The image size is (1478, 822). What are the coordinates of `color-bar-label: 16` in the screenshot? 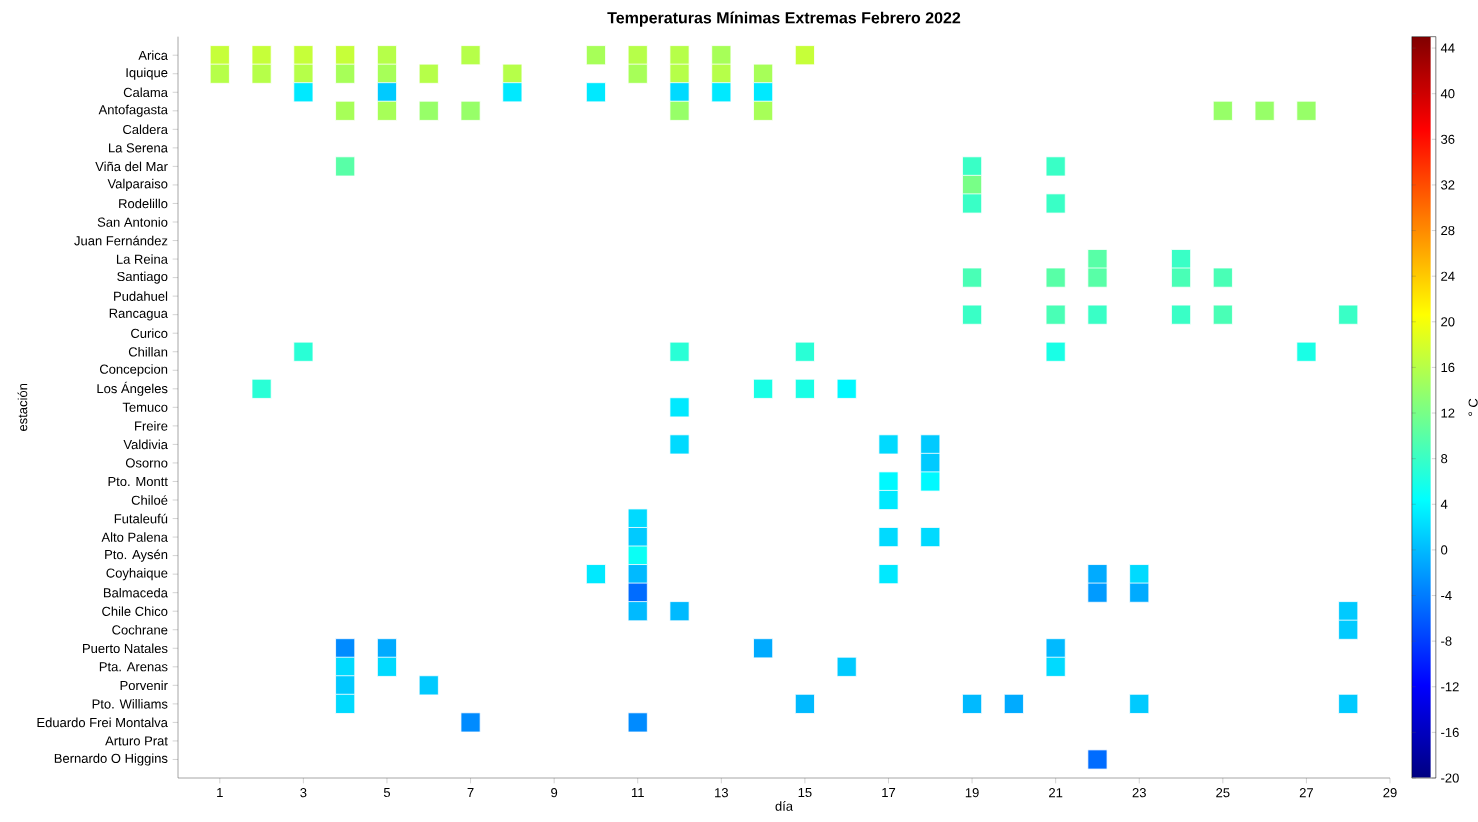 It's located at (1448, 367).